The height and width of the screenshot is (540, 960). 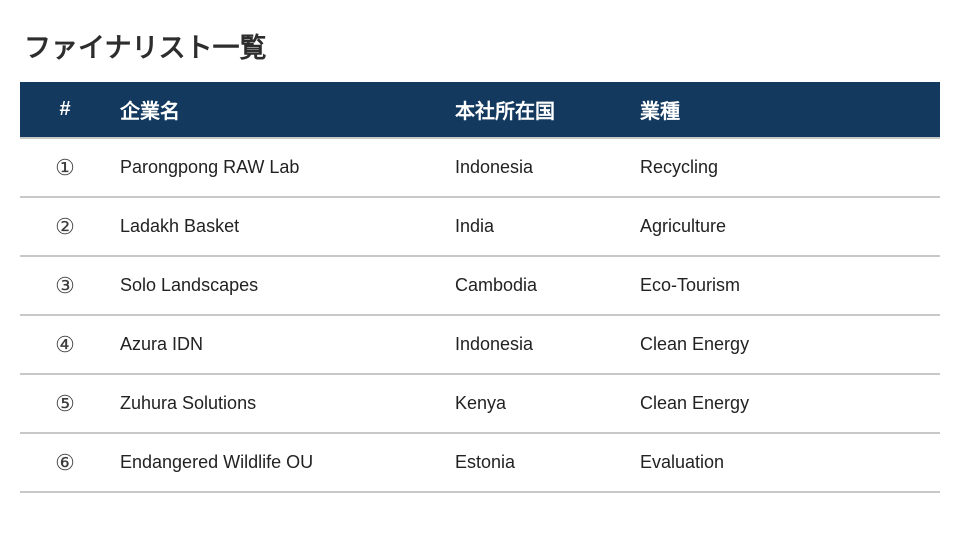 I want to click on cell-industry: Eco-Tourism, so click(x=690, y=285).